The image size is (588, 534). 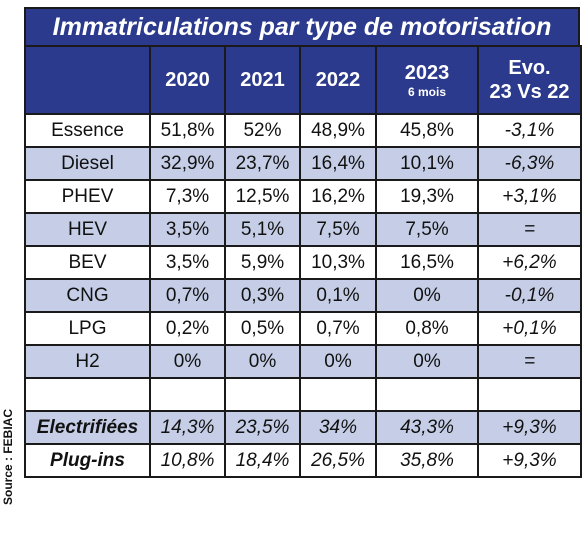 What do you see at coordinates (262, 460) in the screenshot?
I see `value-cell-2021: 18,4%` at bounding box center [262, 460].